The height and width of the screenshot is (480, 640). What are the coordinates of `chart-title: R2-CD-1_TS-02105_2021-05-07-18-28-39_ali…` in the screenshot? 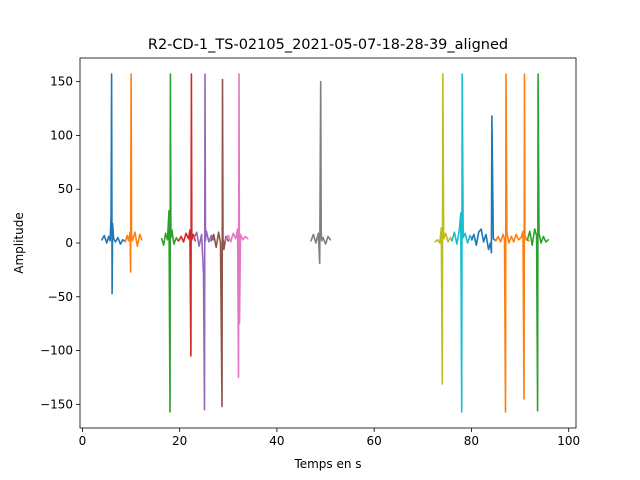 It's located at (328, 45).